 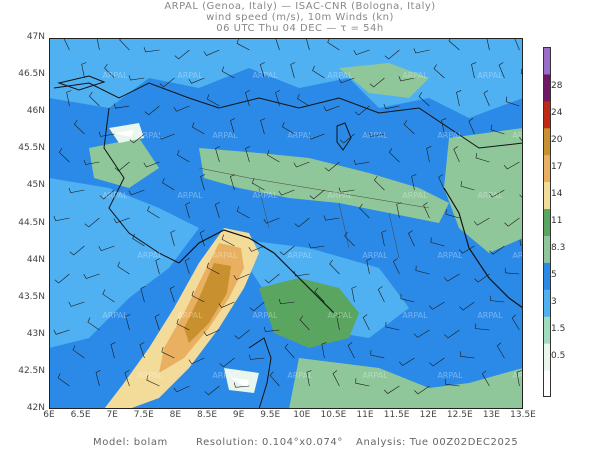 What do you see at coordinates (207, 415) in the screenshot?
I see `lon-label: 8.5E` at bounding box center [207, 415].